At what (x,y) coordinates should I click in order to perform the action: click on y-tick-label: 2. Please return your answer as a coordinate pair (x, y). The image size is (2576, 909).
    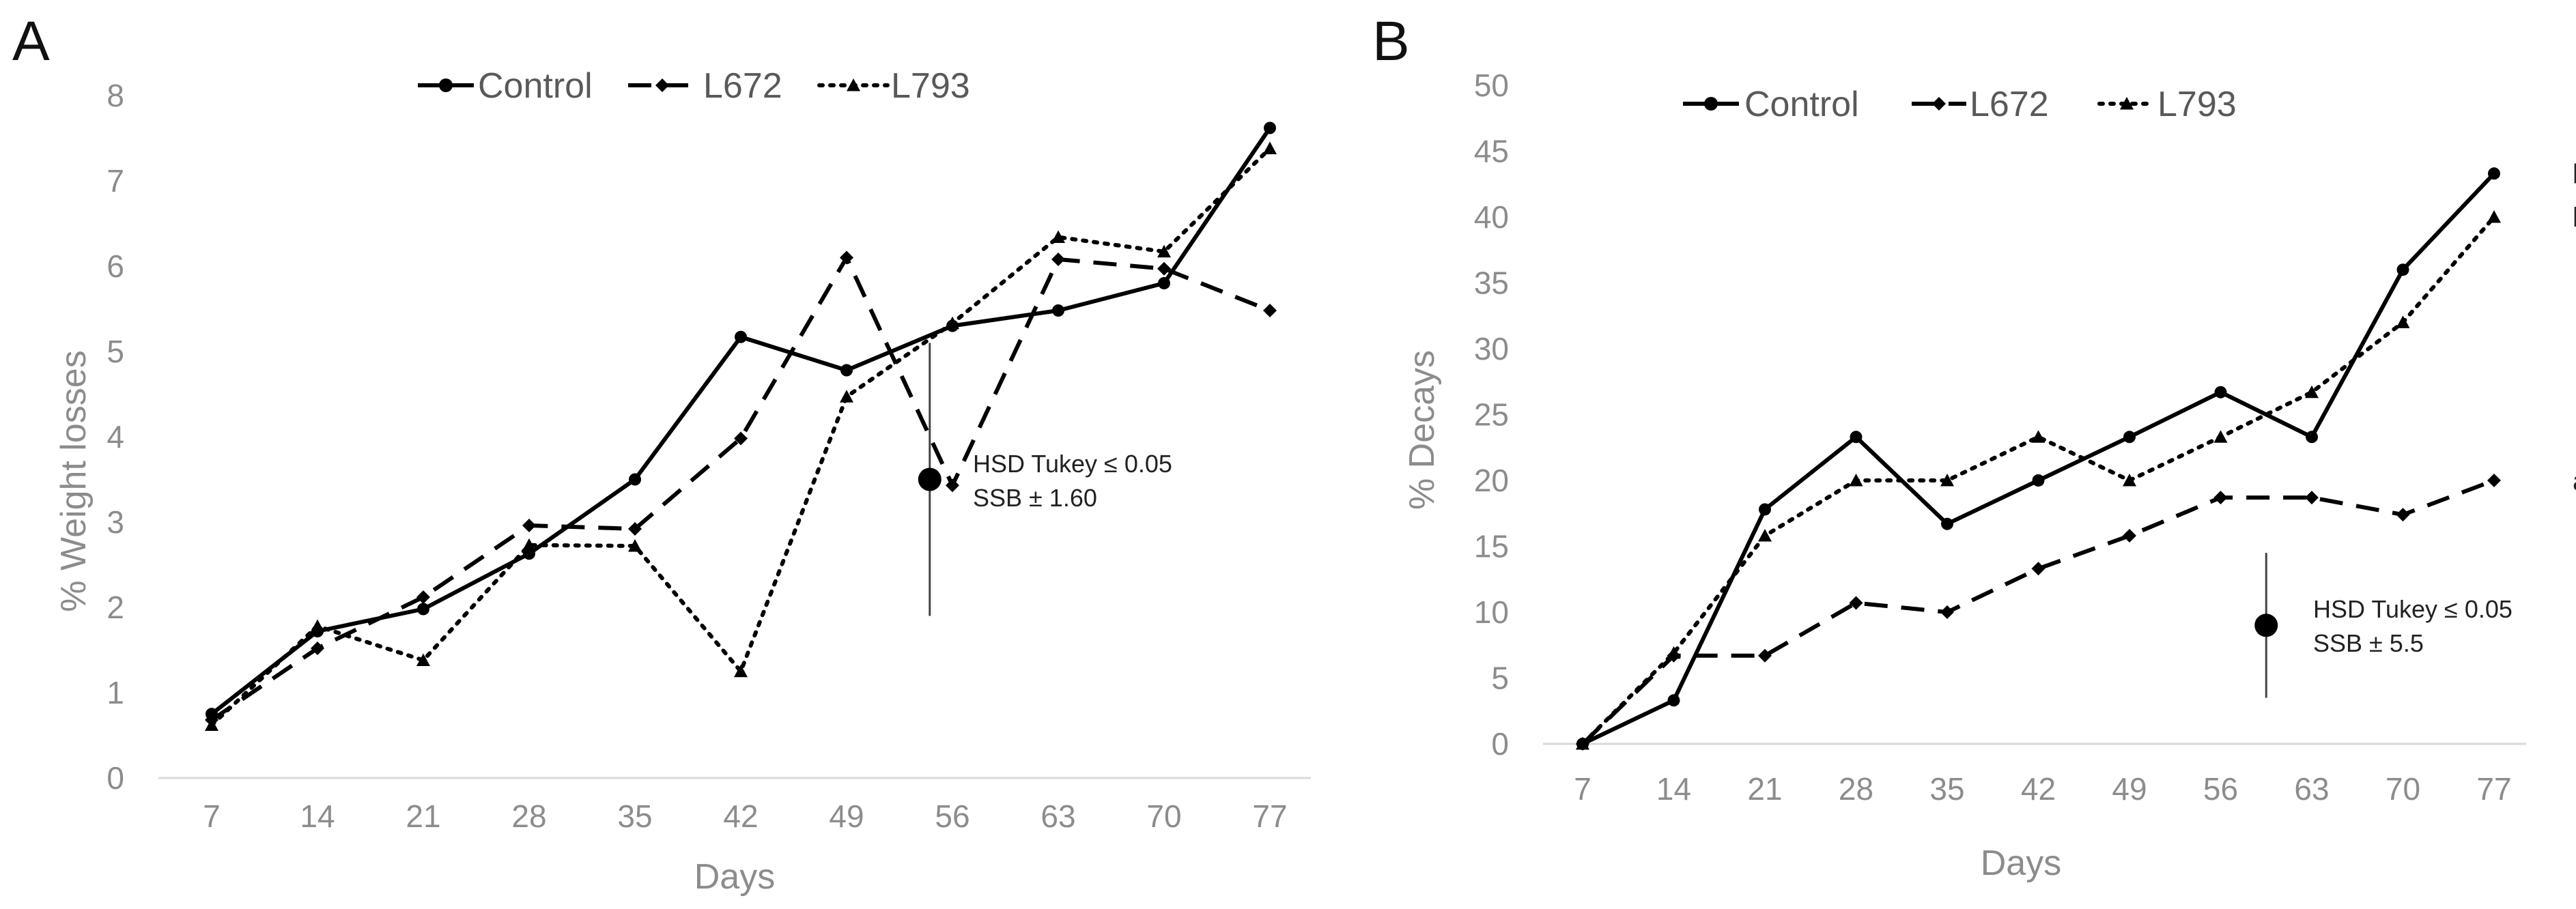
    Looking at the image, I should click on (116, 607).